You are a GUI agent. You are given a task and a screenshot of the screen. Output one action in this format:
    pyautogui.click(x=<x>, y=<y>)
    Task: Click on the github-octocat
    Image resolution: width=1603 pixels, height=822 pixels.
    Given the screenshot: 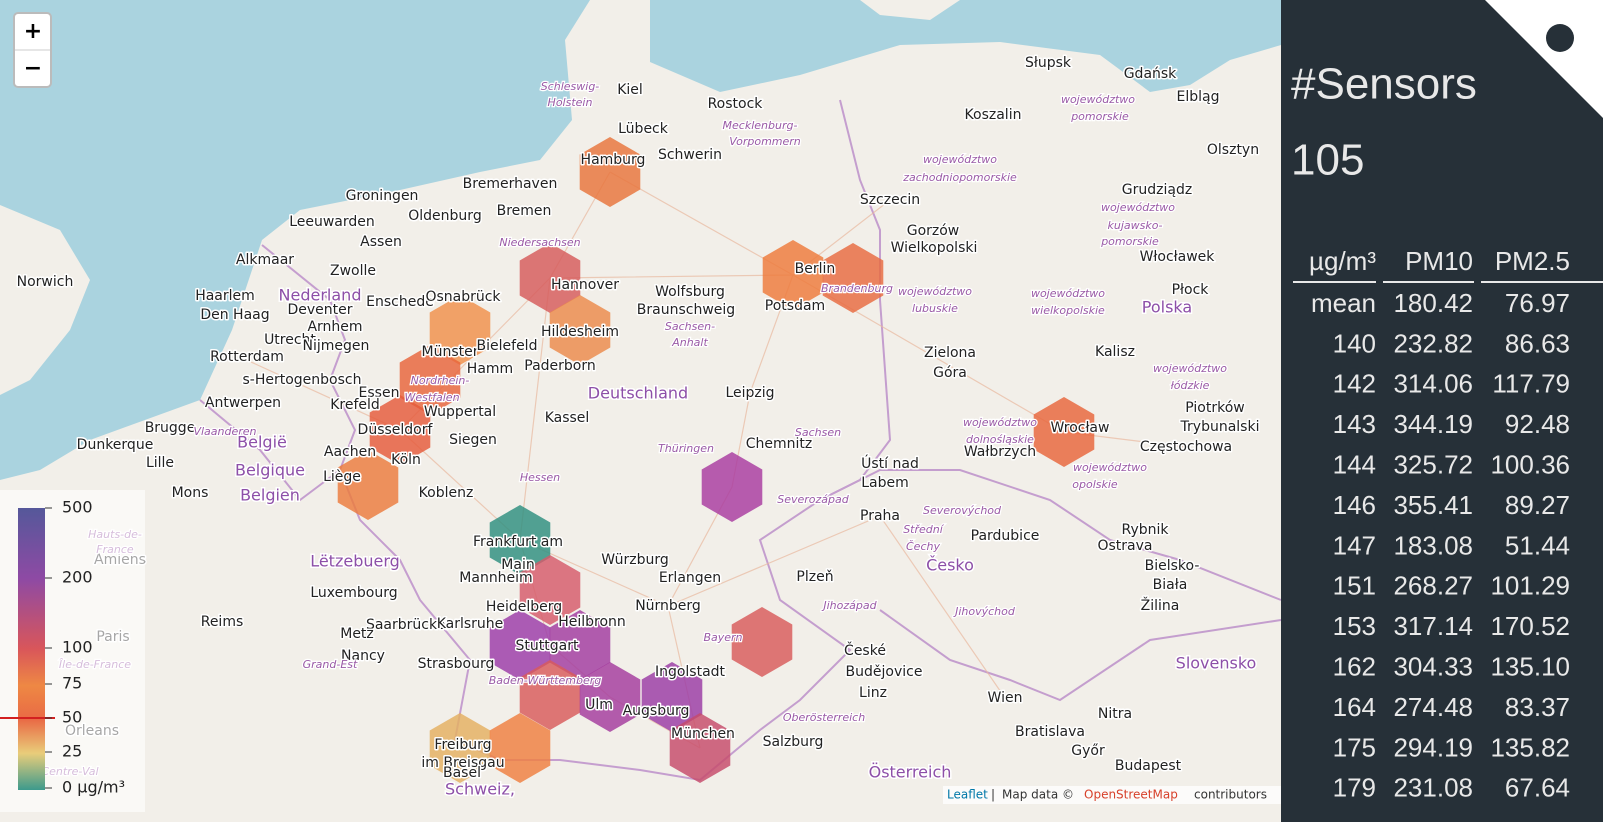 What is the action you would take?
    pyautogui.click(x=1560, y=38)
    